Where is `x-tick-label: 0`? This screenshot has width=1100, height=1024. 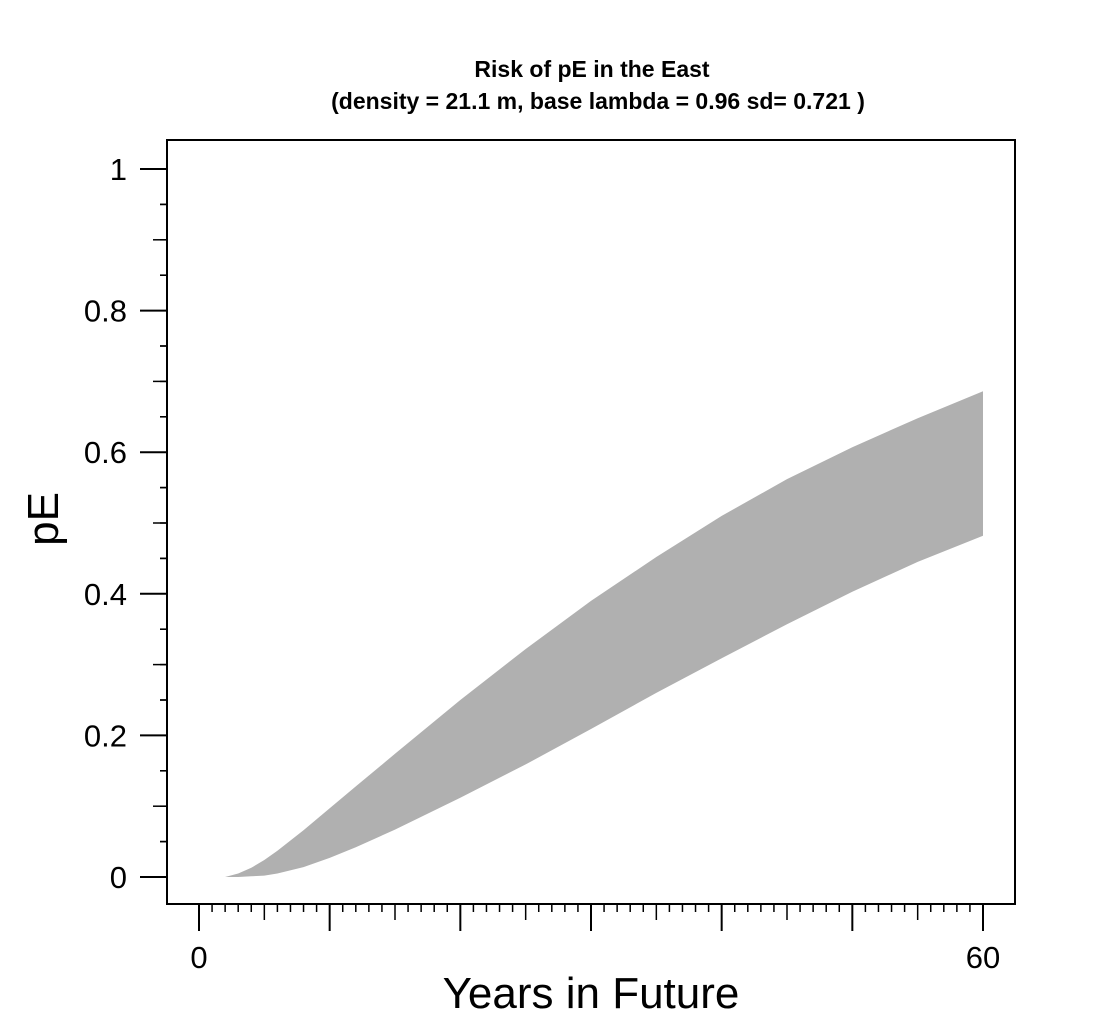 x-tick-label: 0 is located at coordinates (198, 957).